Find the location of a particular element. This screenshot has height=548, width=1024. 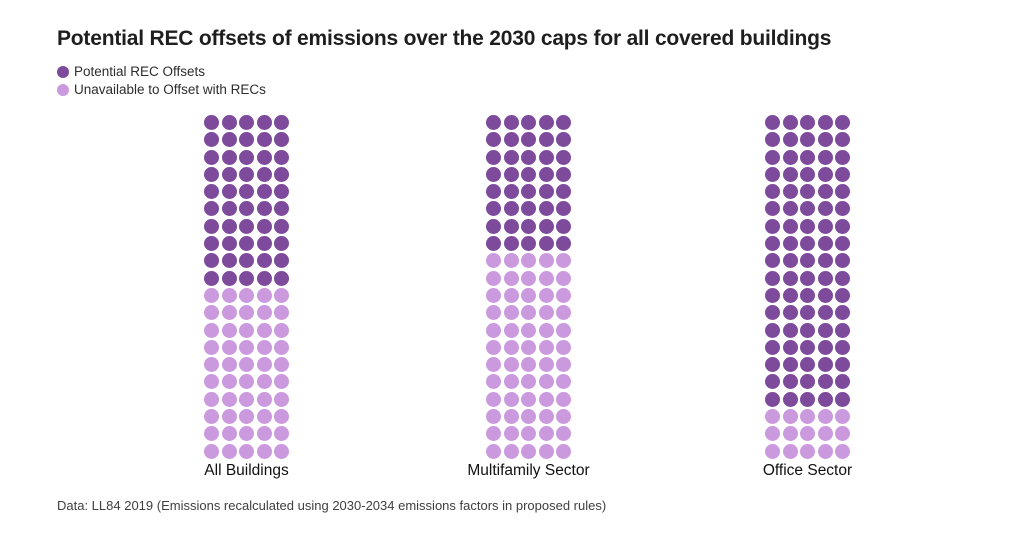

legend-label-unavailable-to-offset: Unavailable to Offset with RECs is located at coordinates (170, 89).